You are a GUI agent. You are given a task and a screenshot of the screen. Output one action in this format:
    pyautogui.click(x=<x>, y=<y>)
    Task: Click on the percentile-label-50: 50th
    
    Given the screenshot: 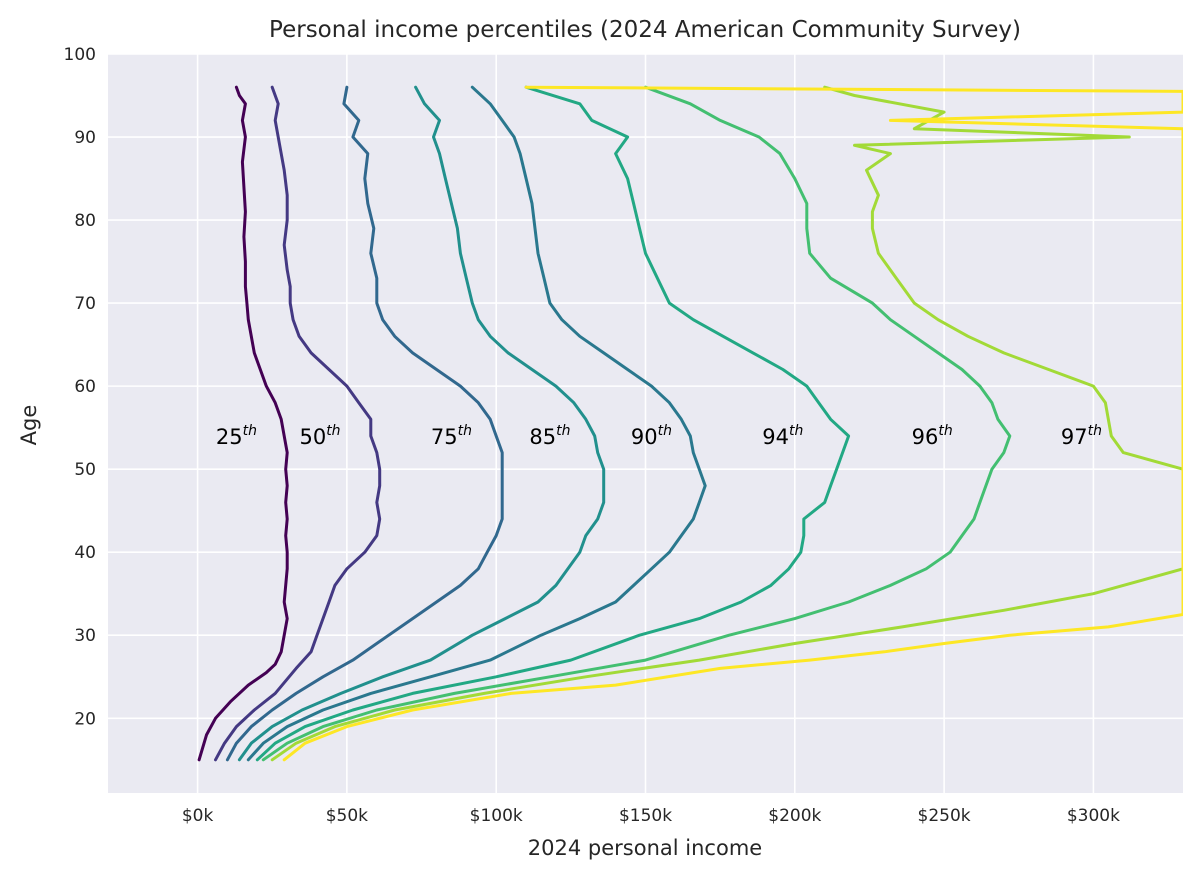 What is the action you would take?
    pyautogui.click(x=319, y=436)
    